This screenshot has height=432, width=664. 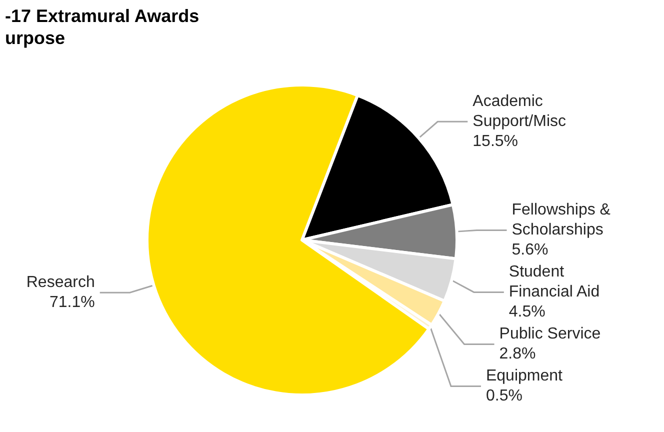 I want to click on chart-title: -17 Extramural Awards urpose, so click(x=102, y=27).